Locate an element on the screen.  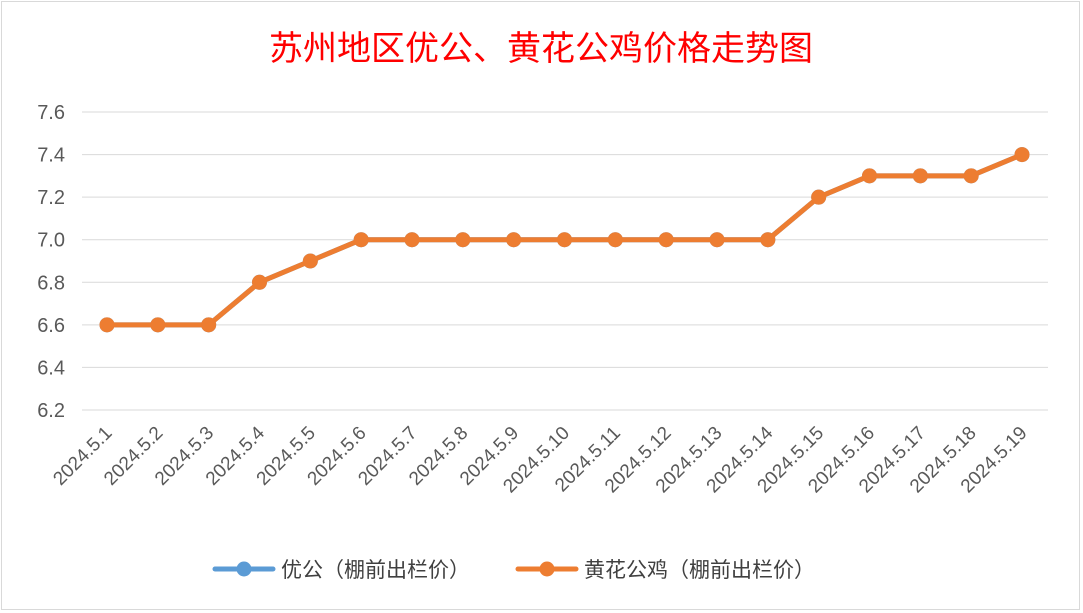
y-tick-label: 6.8 is located at coordinates (51, 283).